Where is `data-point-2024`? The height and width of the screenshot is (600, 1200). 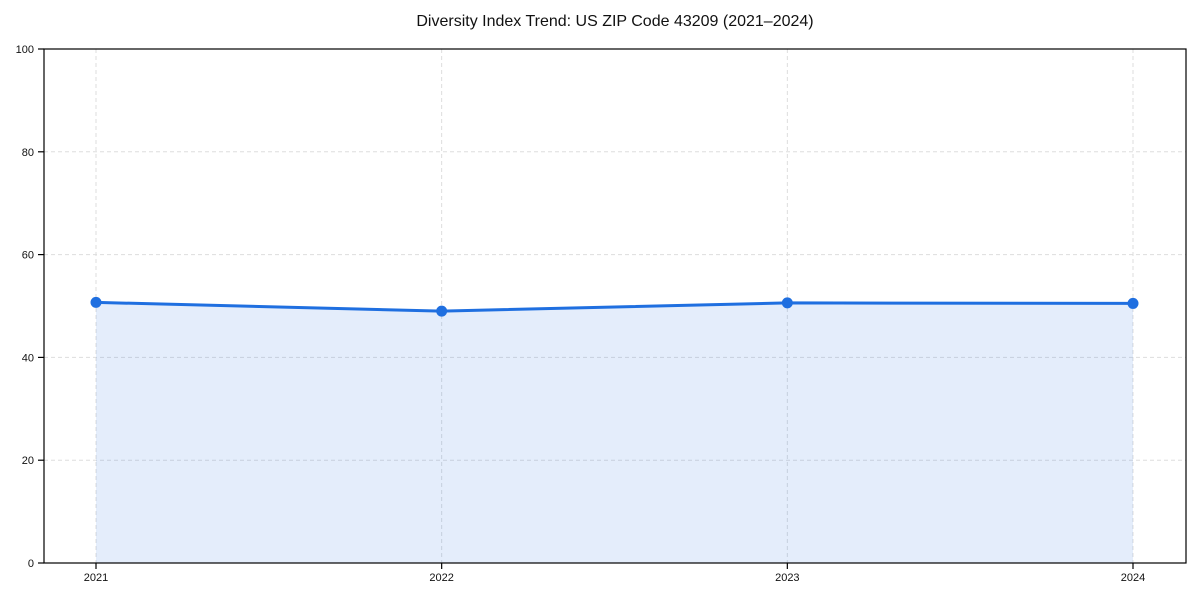 data-point-2024 is located at coordinates (1133, 303).